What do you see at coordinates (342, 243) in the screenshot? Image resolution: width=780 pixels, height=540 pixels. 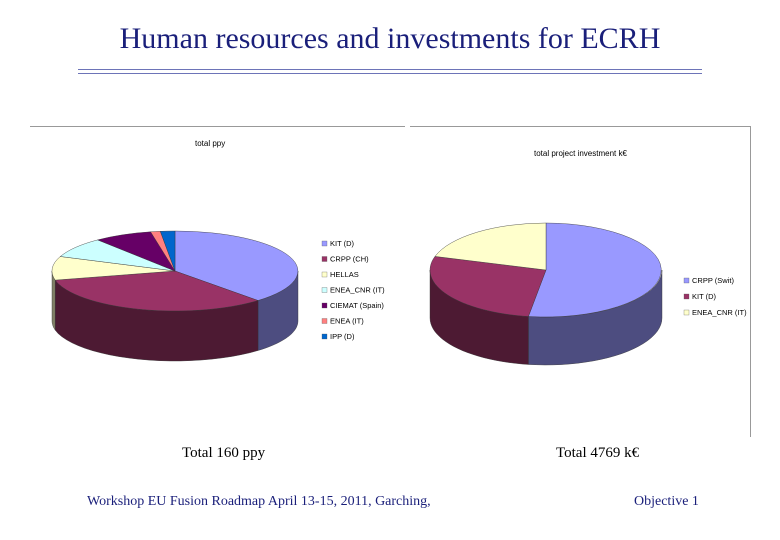 I see `legend-label-0-0: KIT (D)` at bounding box center [342, 243].